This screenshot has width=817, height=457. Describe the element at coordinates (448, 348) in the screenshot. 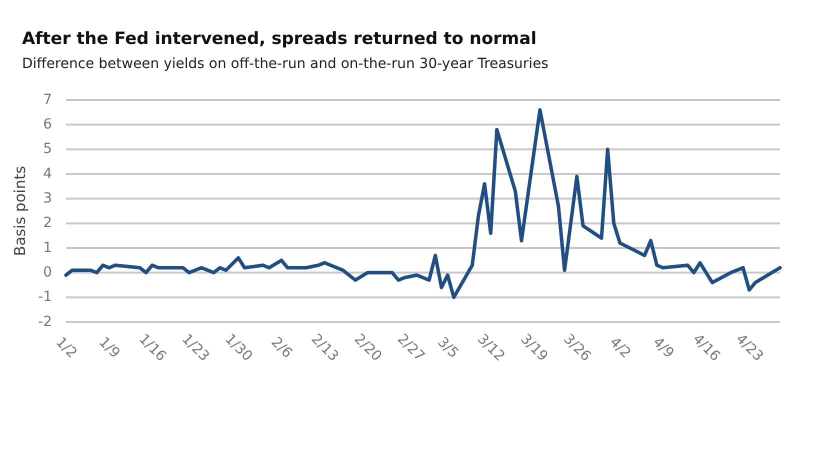

I see `x-tick-label: 3/5` at that location.